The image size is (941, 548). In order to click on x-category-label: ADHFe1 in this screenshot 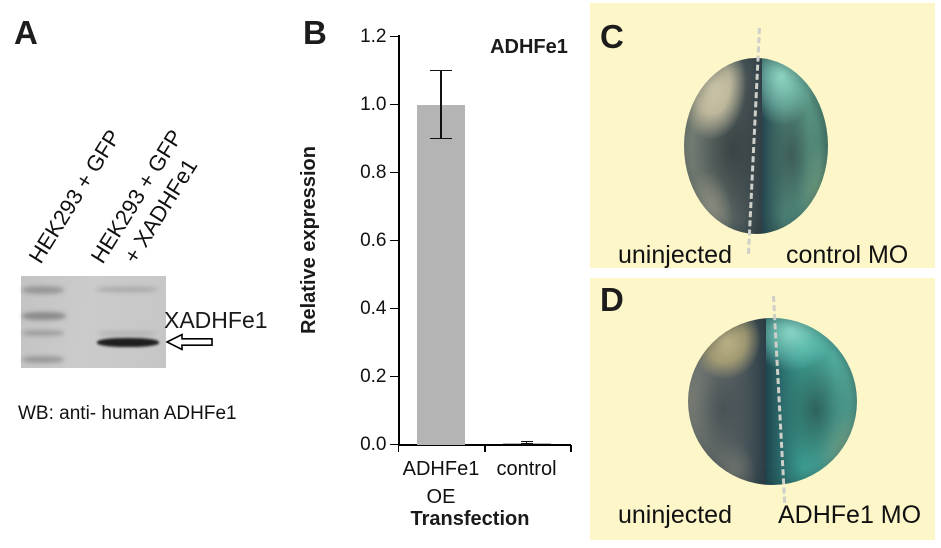, I will do `click(441, 469)`.